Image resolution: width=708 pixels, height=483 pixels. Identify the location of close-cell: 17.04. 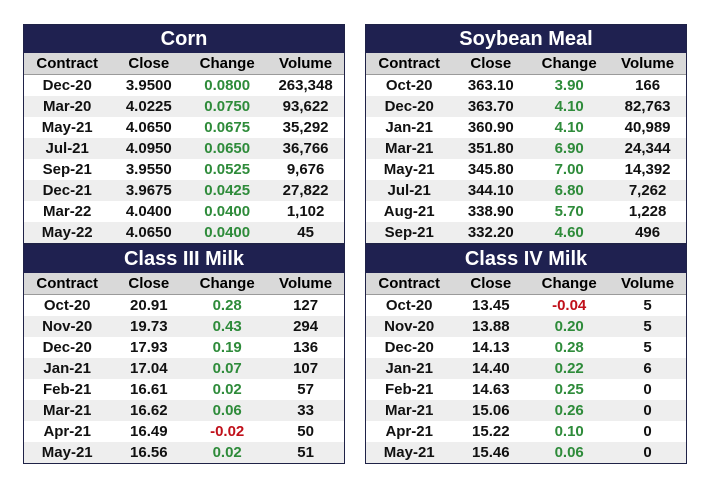
(149, 368).